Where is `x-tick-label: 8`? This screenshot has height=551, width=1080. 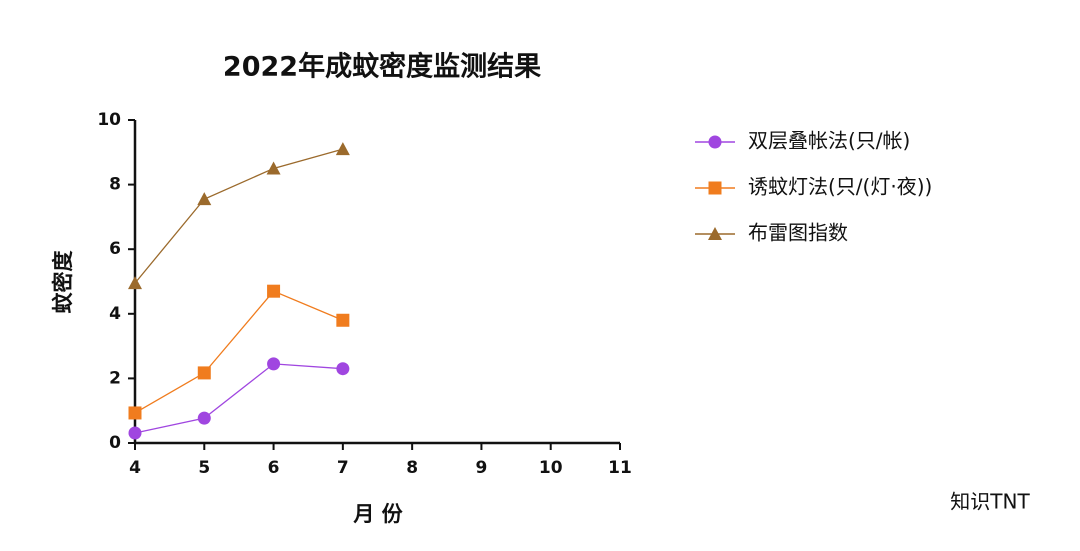 x-tick-label: 8 is located at coordinates (412, 468).